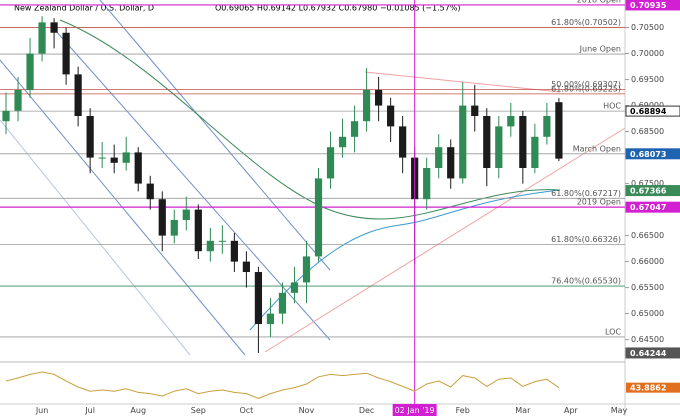  Describe the element at coordinates (647, 131) in the screenshot. I see `y-tick-label: 0.68500` at that location.